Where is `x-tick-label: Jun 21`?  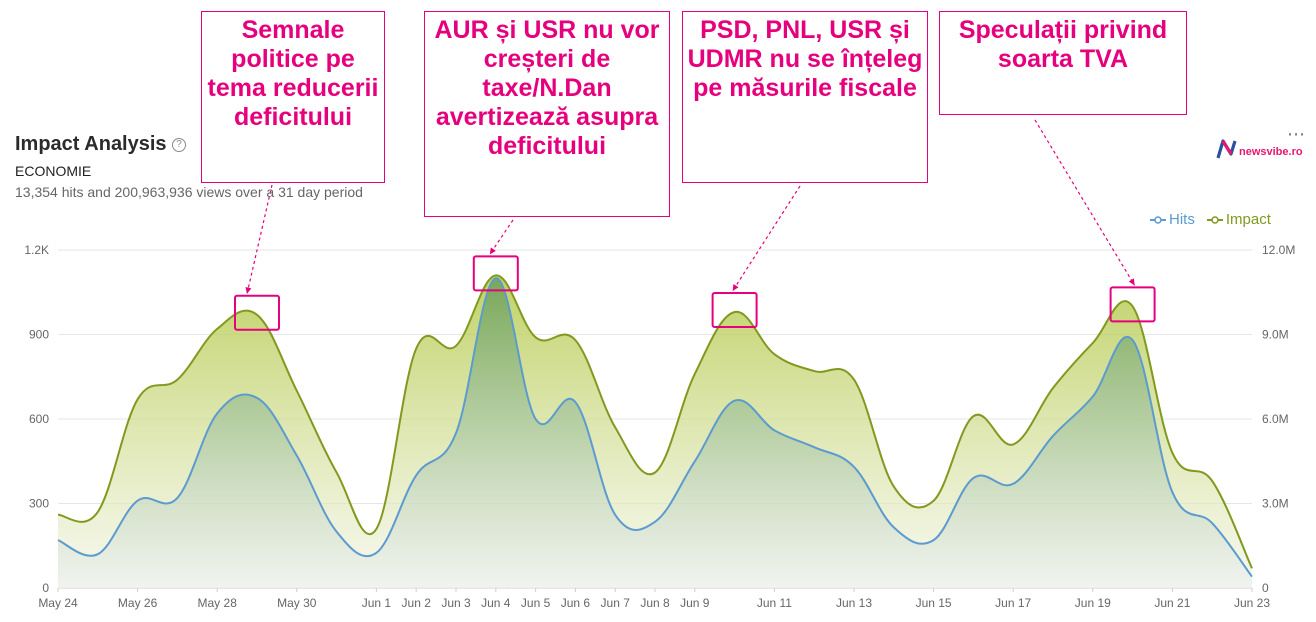 x-tick-label: Jun 21 is located at coordinates (1172, 603).